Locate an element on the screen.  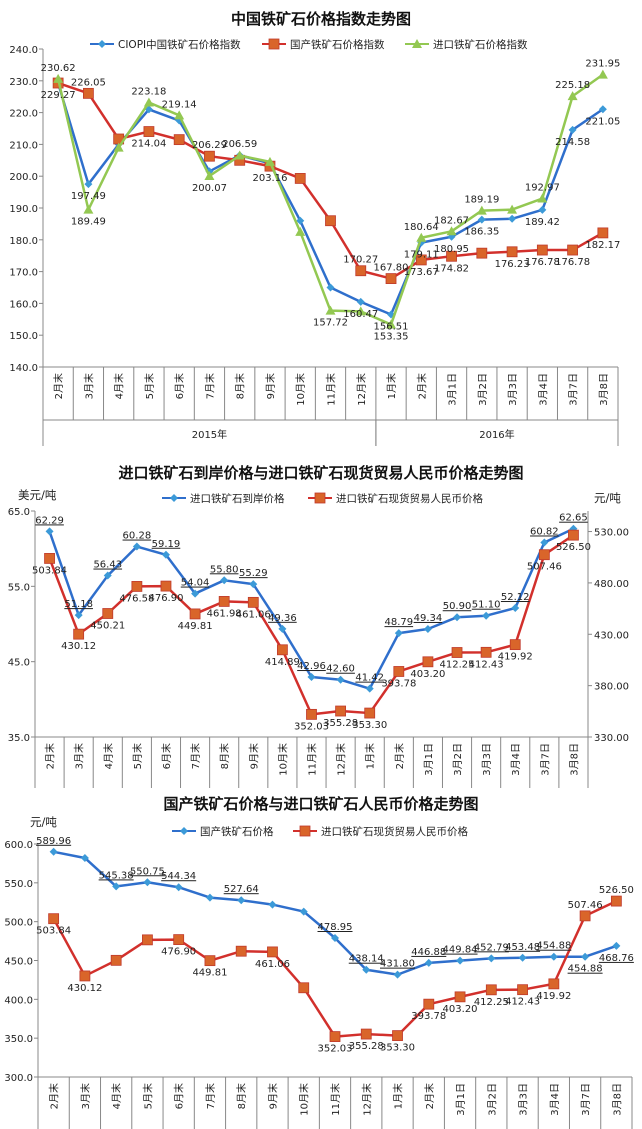
chart3-data-label: 431.80 is located at coordinates (397, 964).